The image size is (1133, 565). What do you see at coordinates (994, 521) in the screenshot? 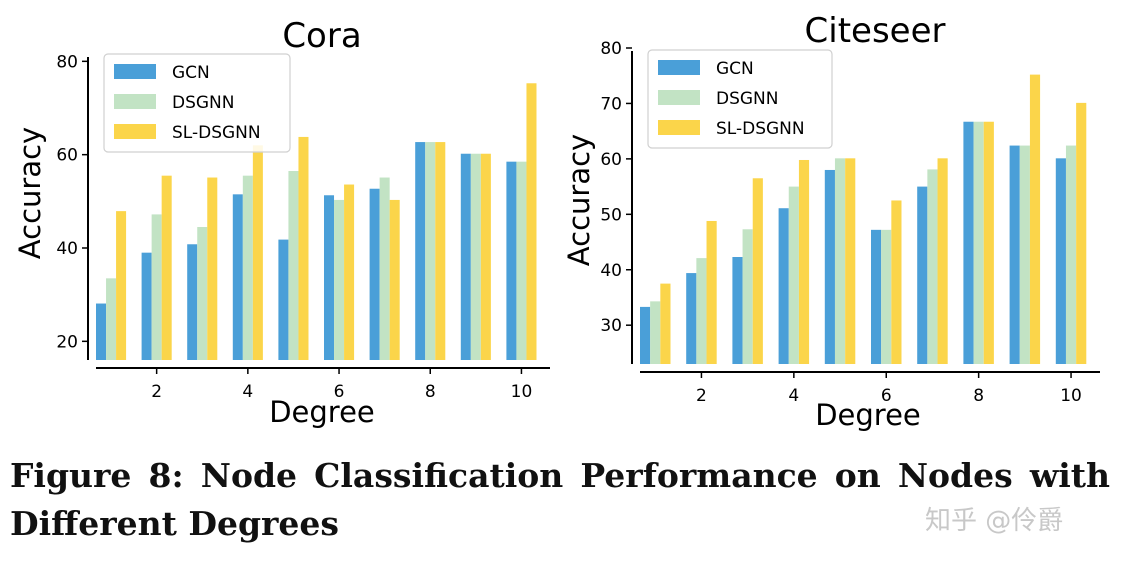
I see `watermark: 知乎 @伶爵` at bounding box center [994, 521].